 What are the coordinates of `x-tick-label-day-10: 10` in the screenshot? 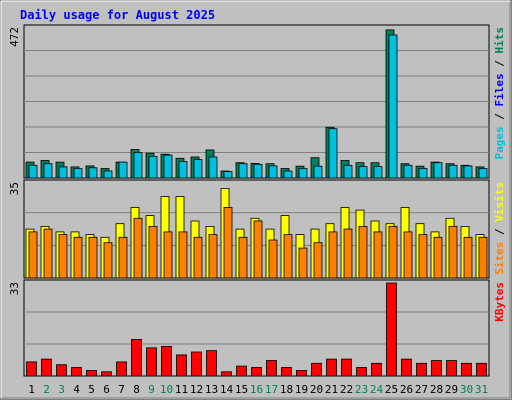 It's located at (166, 389).